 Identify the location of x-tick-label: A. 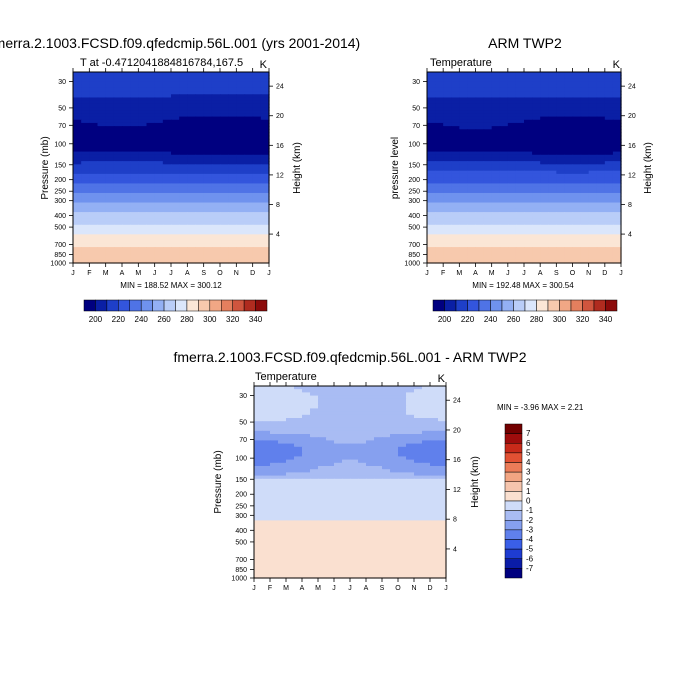
(540, 273).